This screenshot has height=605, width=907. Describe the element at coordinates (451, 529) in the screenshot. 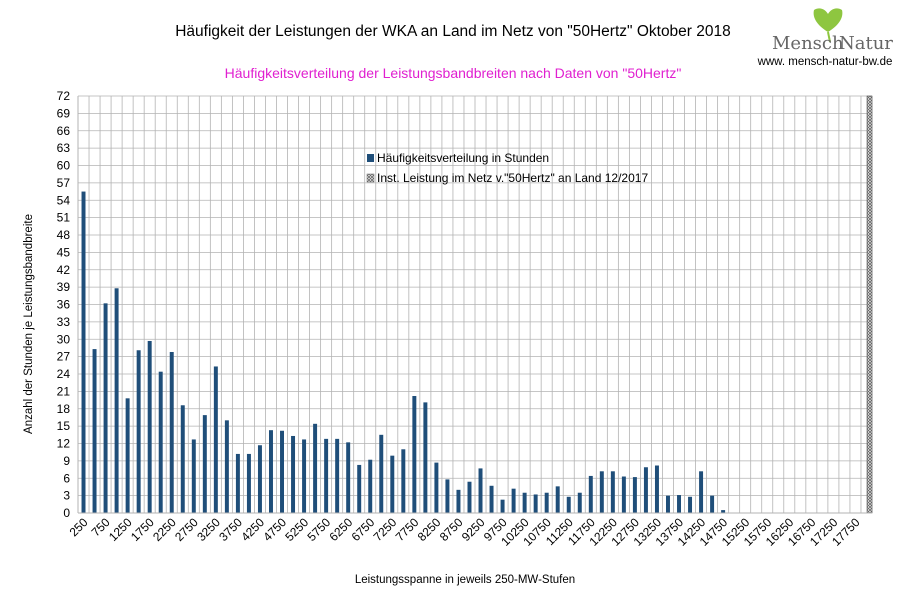

I see `x-tick-label: 8750` at that location.